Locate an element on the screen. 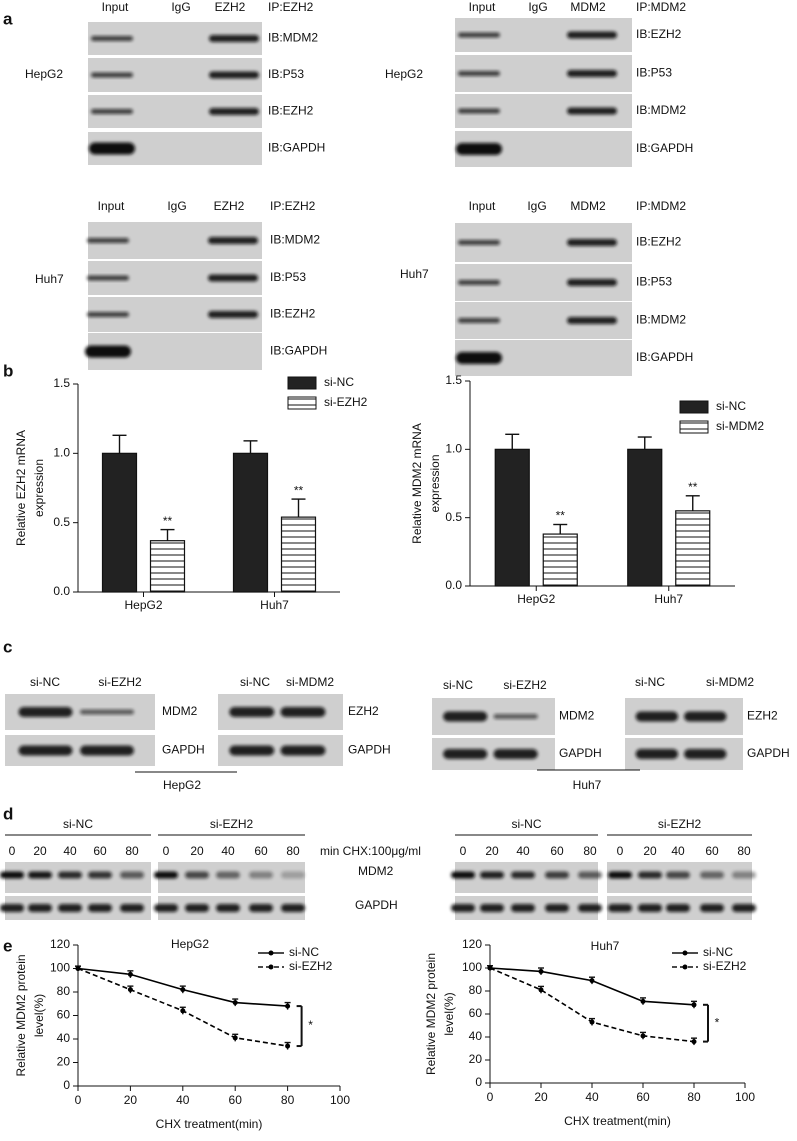 The width and height of the screenshot is (797, 1141). legend-label: si-MDM2 is located at coordinates (740, 426).